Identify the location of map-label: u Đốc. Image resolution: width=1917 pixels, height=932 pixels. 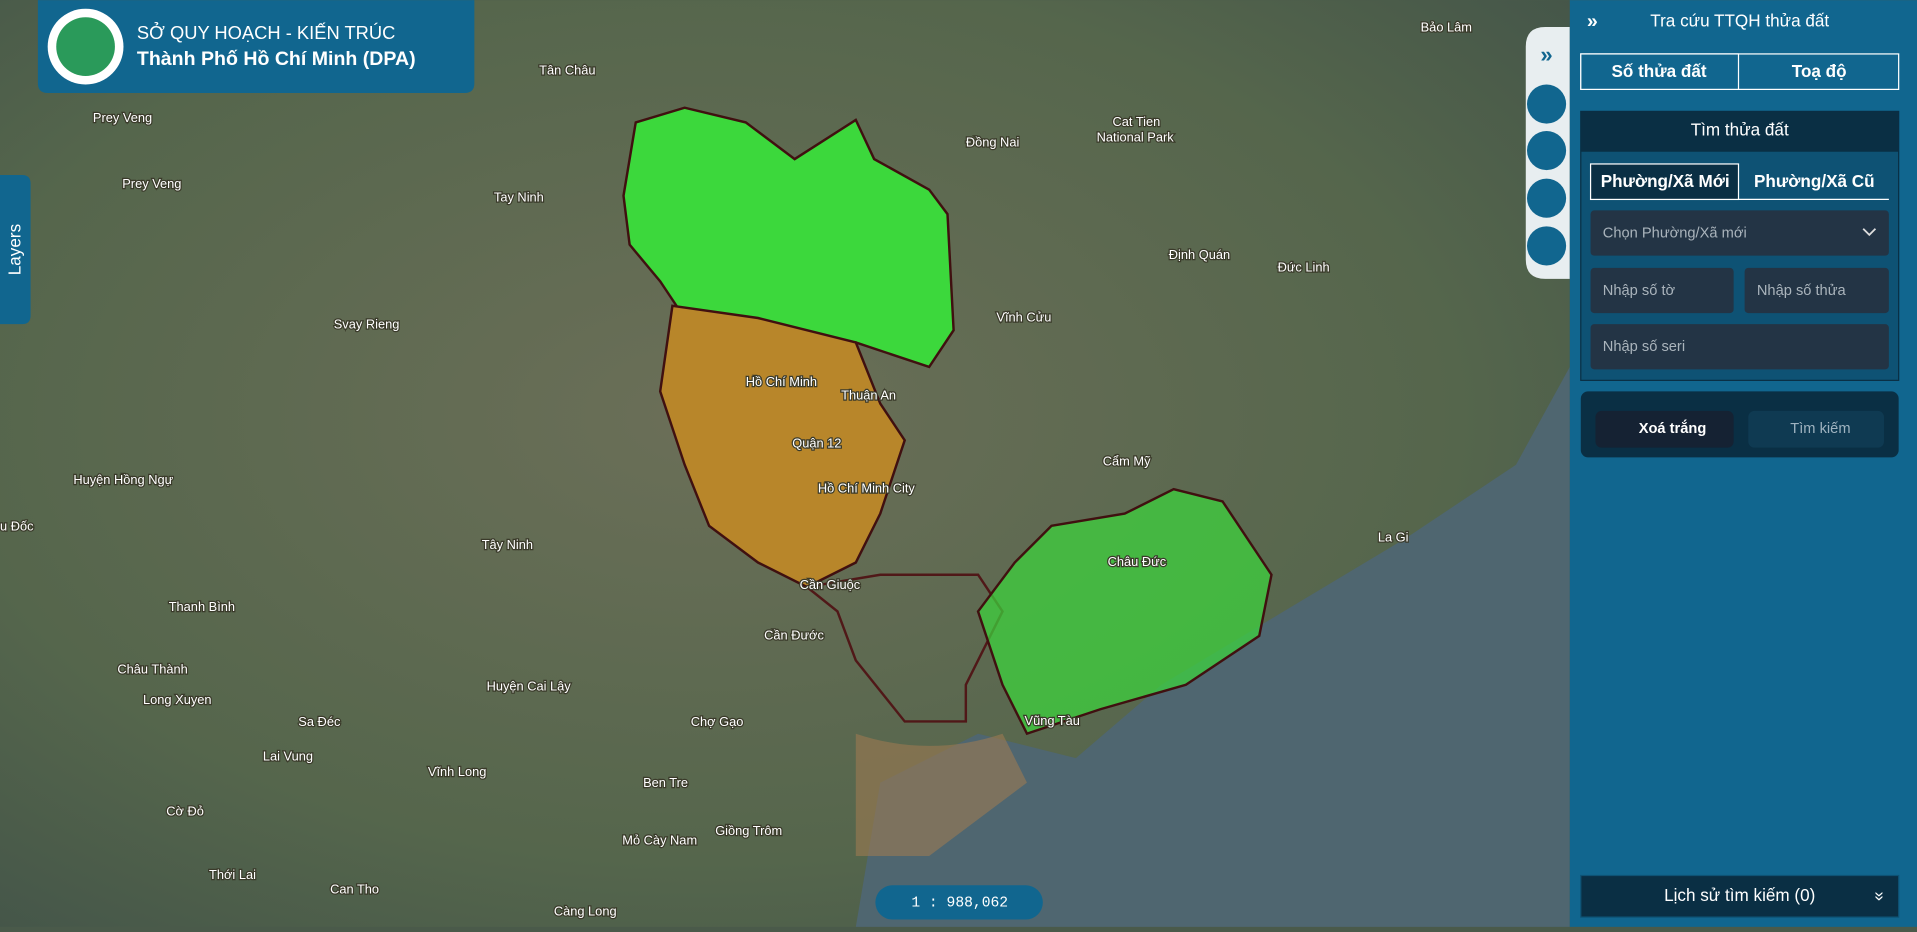
(17, 525).